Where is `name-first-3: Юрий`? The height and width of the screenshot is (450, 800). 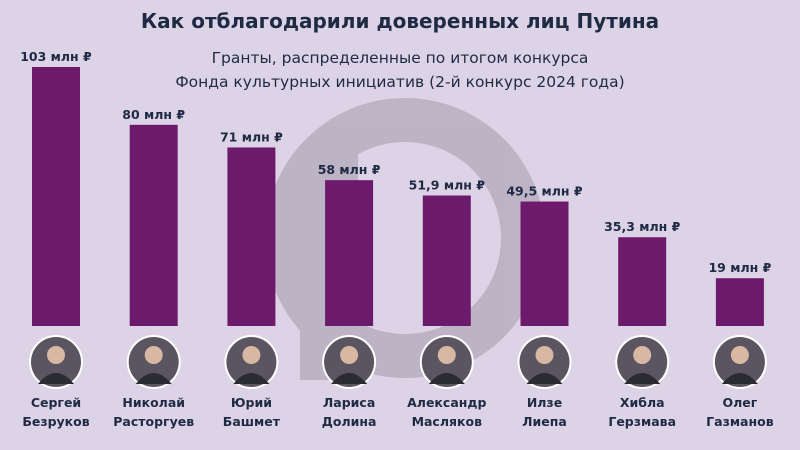 name-first-3: Юрий is located at coordinates (251, 402).